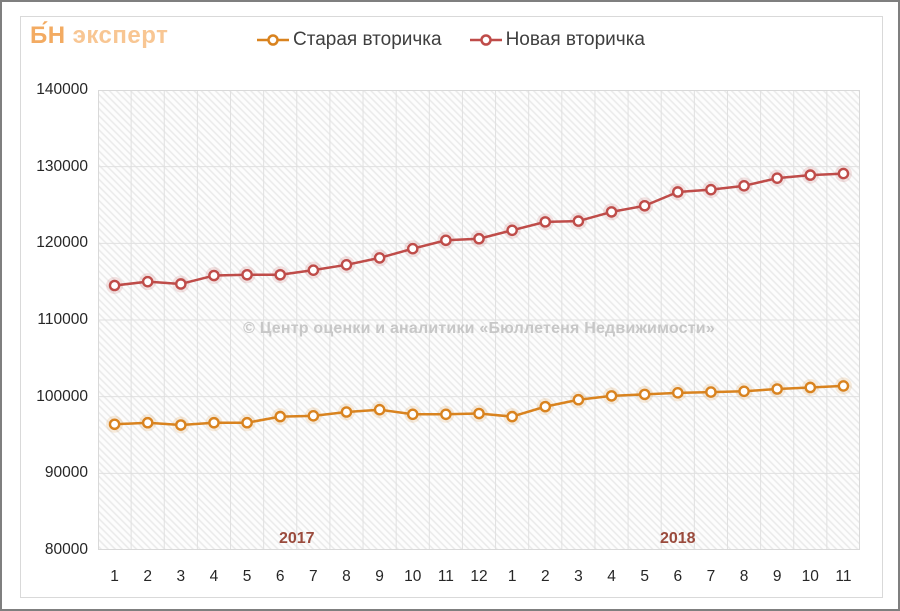 The image size is (900, 611). What do you see at coordinates (114, 285) in the screenshot?
I see `data-marker-новая-1` at bounding box center [114, 285].